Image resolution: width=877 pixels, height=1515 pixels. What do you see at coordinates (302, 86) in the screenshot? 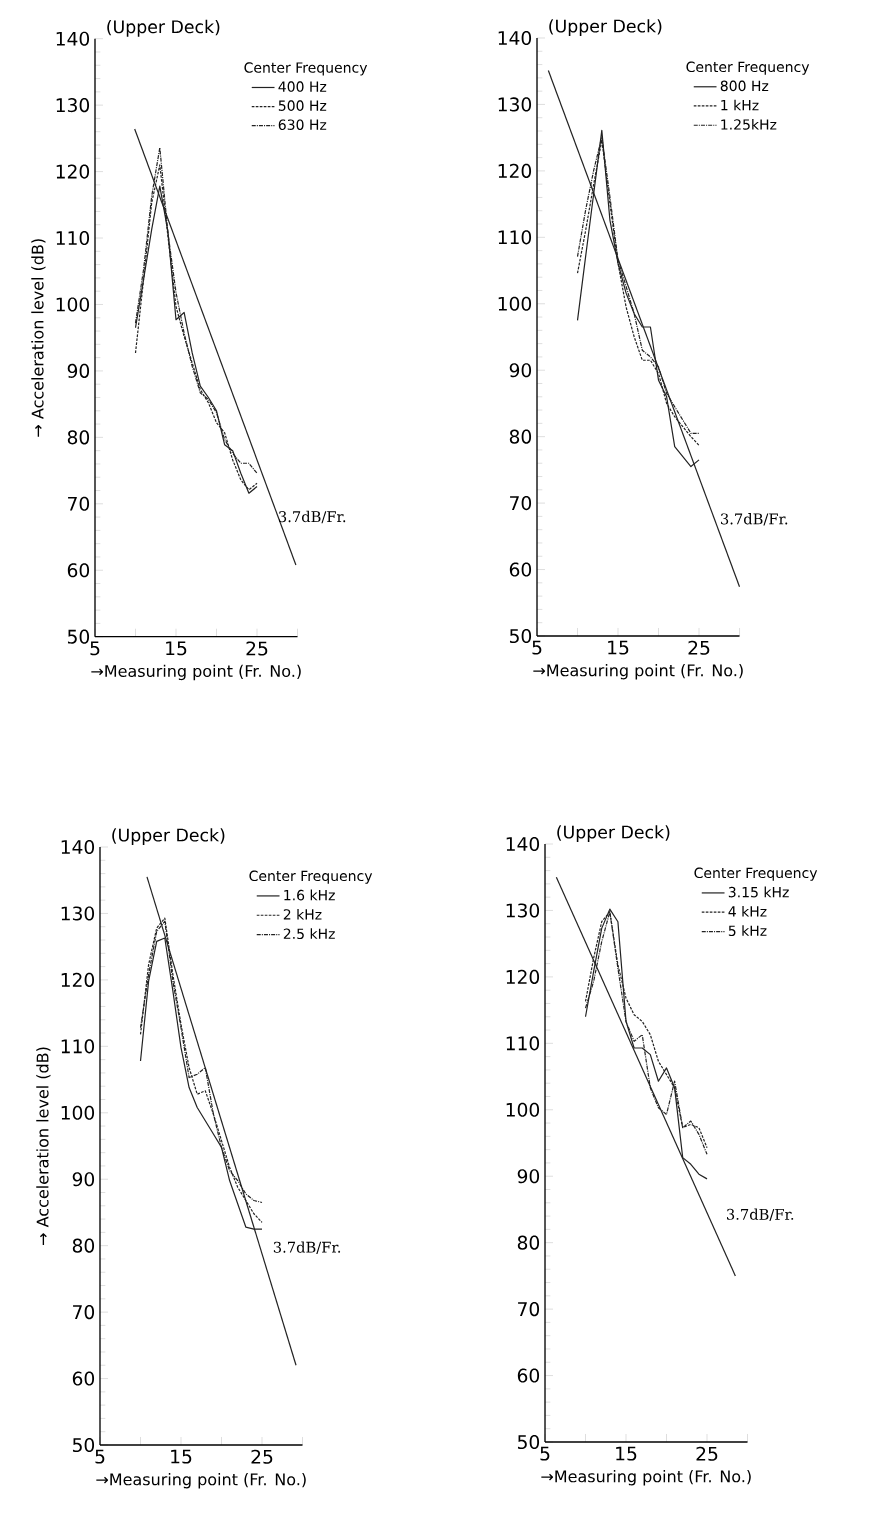
I see `legend-label: 400 Hz` at bounding box center [302, 86].